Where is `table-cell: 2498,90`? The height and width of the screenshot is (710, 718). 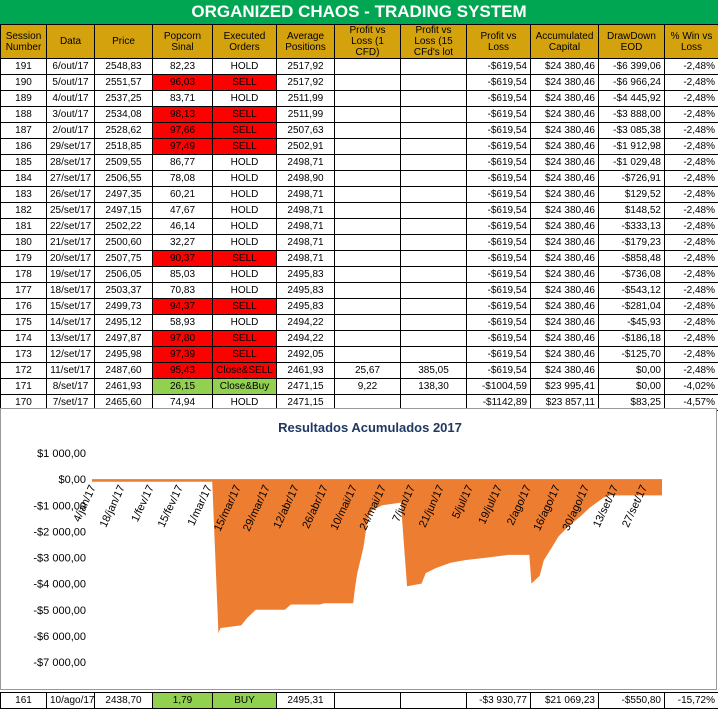
table-cell: 2498,90 is located at coordinates (305, 178).